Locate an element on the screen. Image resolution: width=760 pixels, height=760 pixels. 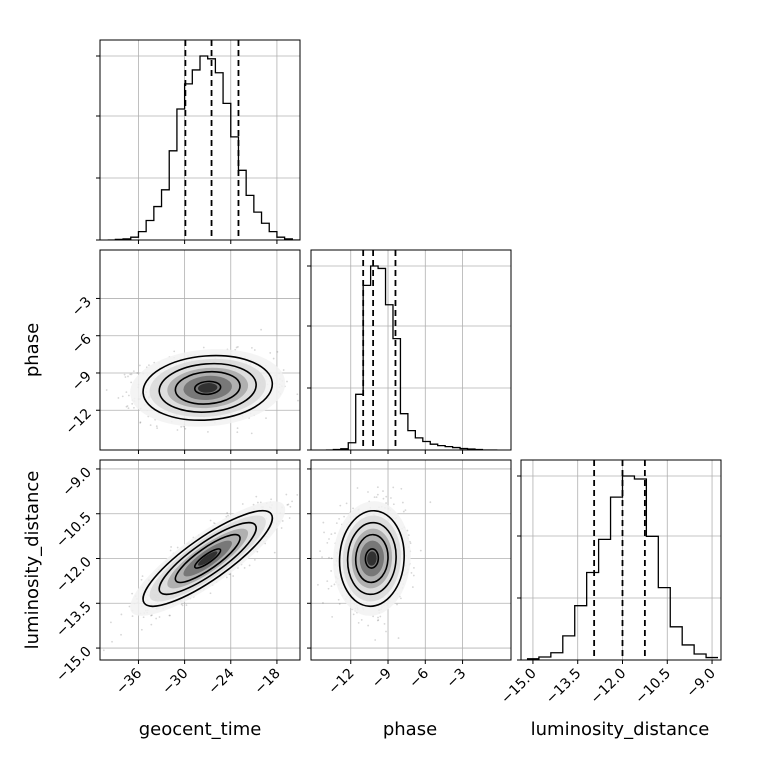
y-axis-label-phase: phase is located at coordinates (32, 350).